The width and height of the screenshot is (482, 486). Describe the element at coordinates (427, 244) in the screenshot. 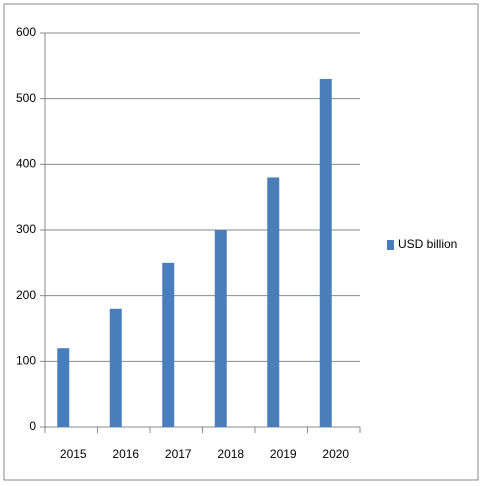

I see `legend-label: USD billion` at that location.